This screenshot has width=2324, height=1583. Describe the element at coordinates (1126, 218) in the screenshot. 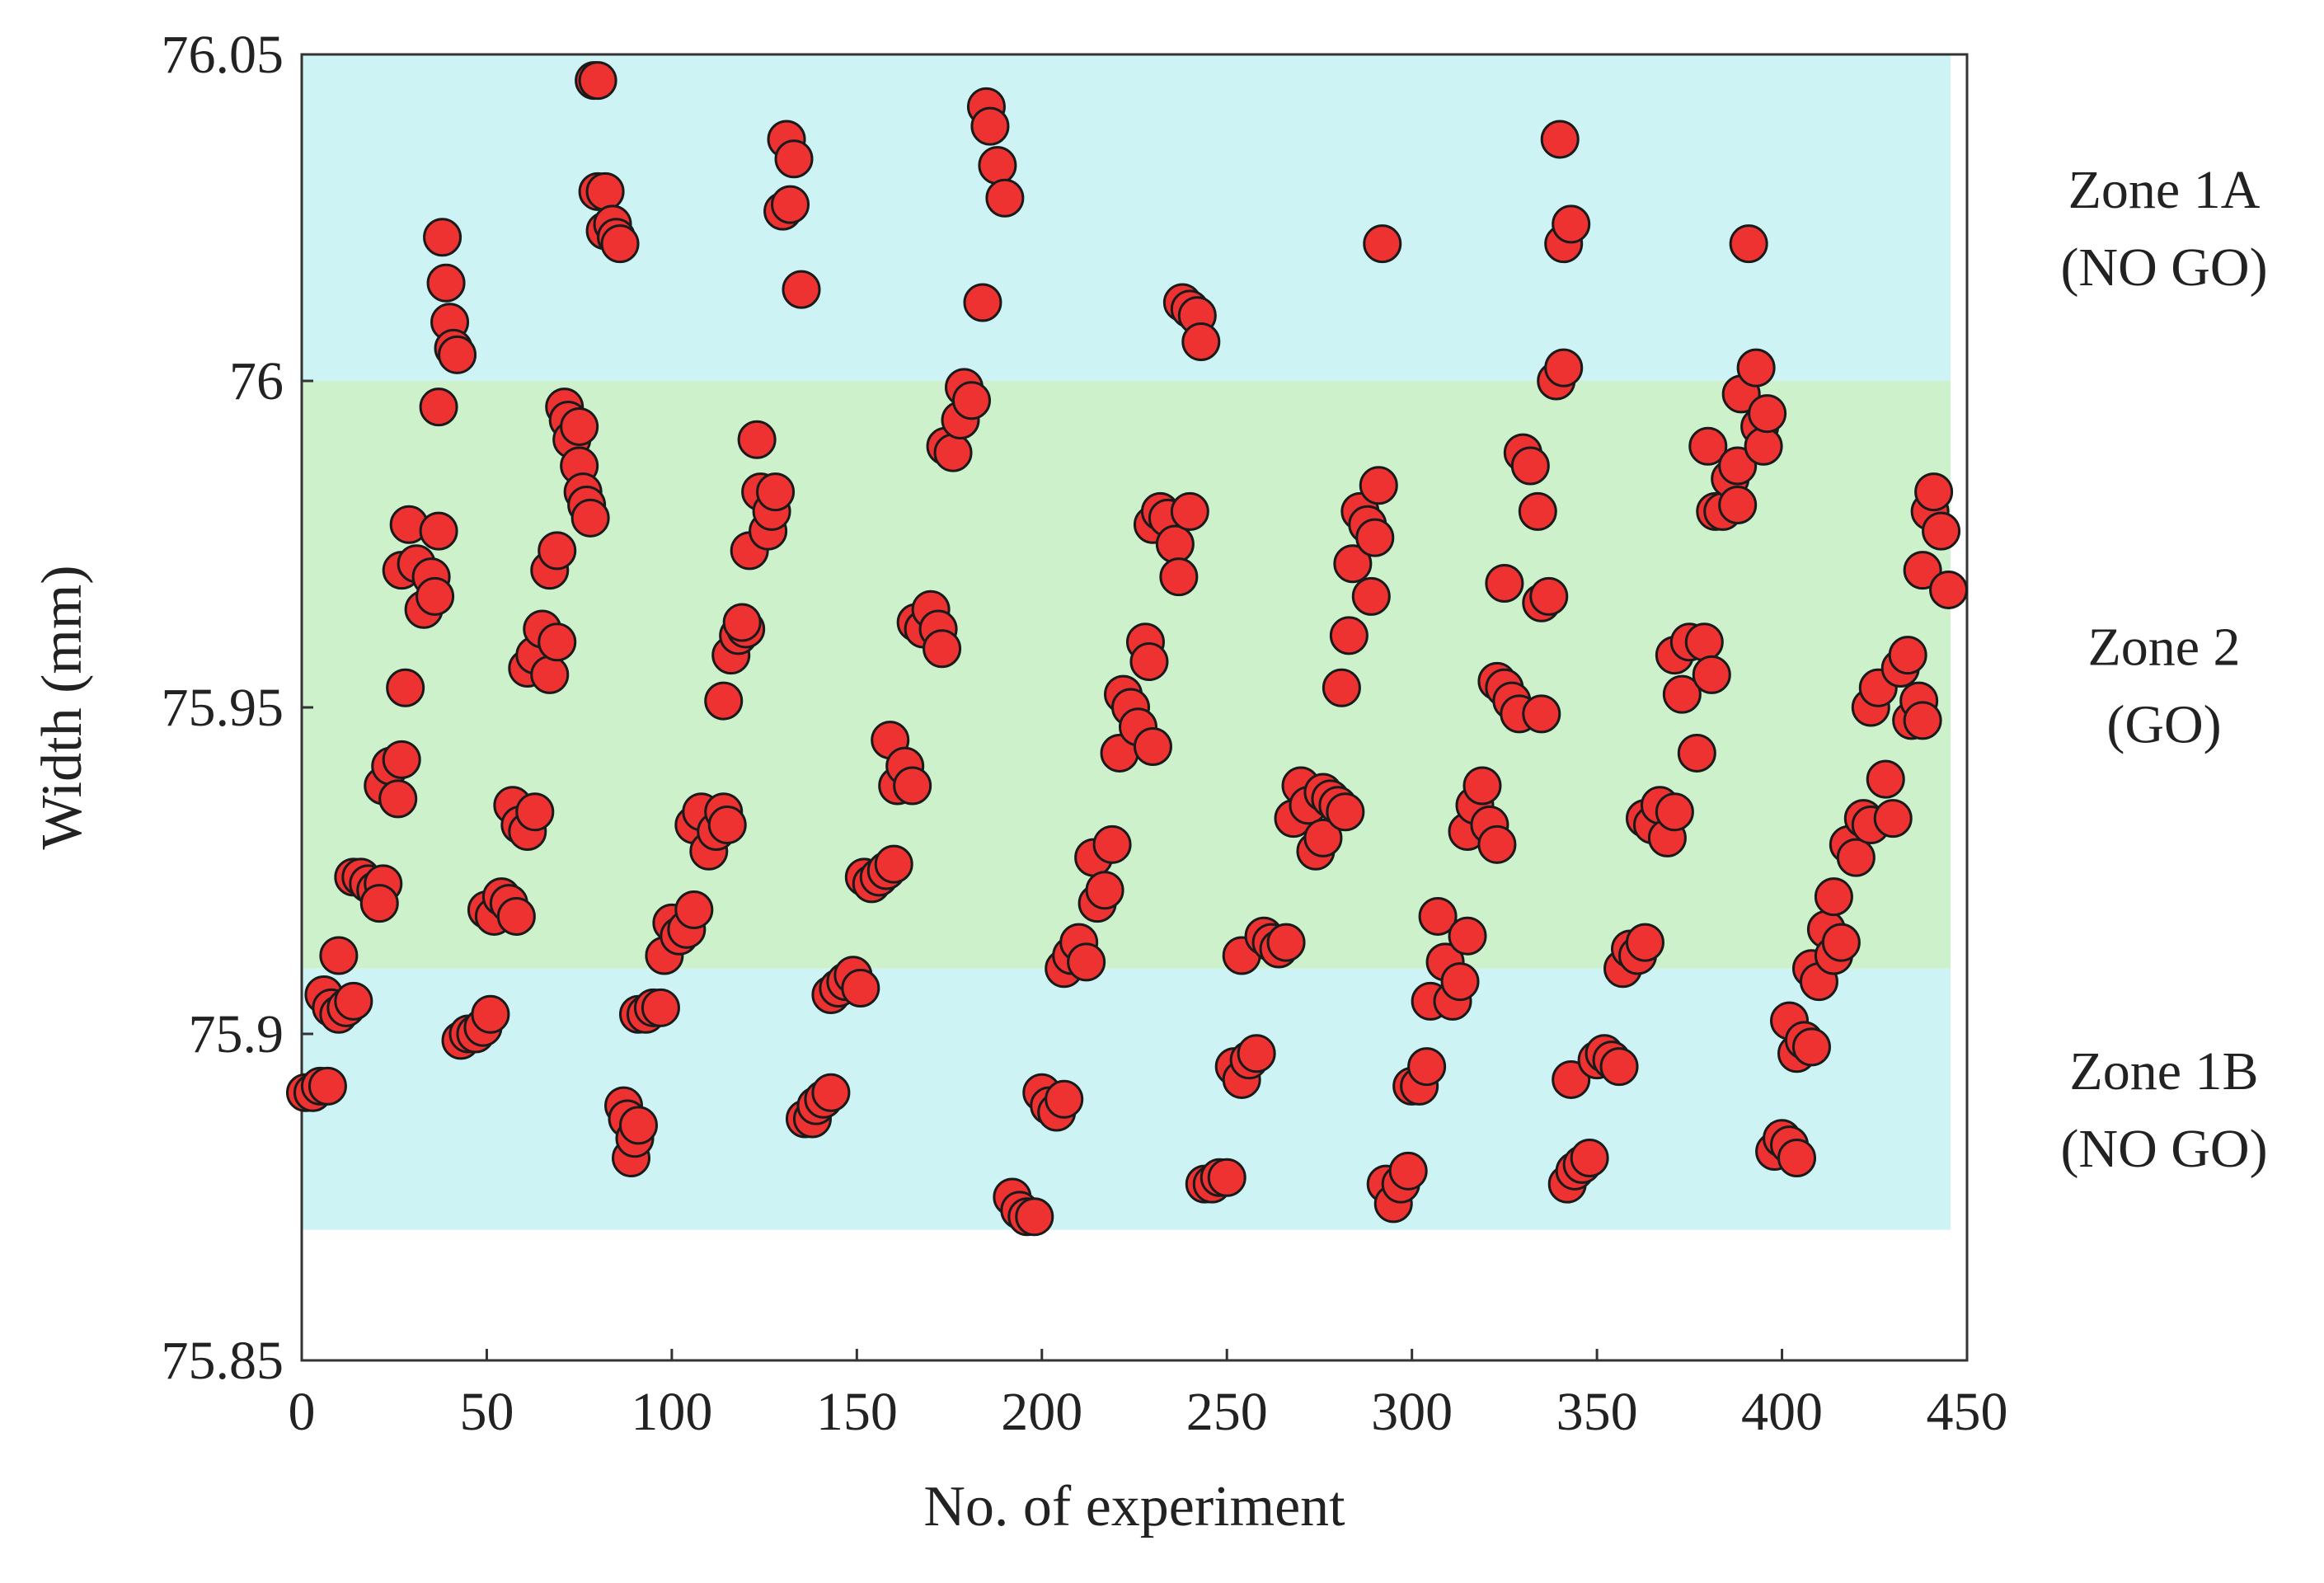

I see `zone-band-zone-1a` at that location.